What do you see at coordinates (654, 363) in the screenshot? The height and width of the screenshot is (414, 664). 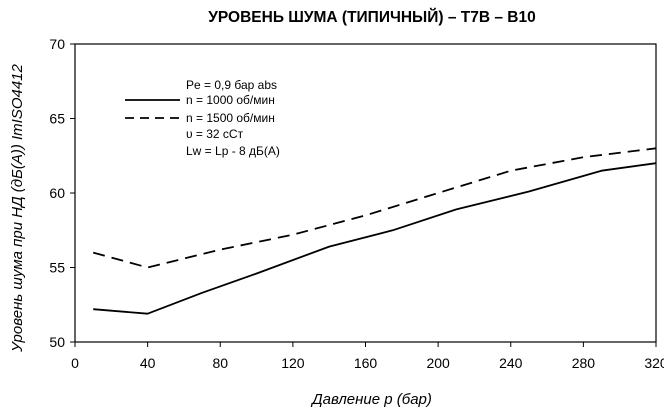 I see `x-tick-label: 320` at bounding box center [654, 363].